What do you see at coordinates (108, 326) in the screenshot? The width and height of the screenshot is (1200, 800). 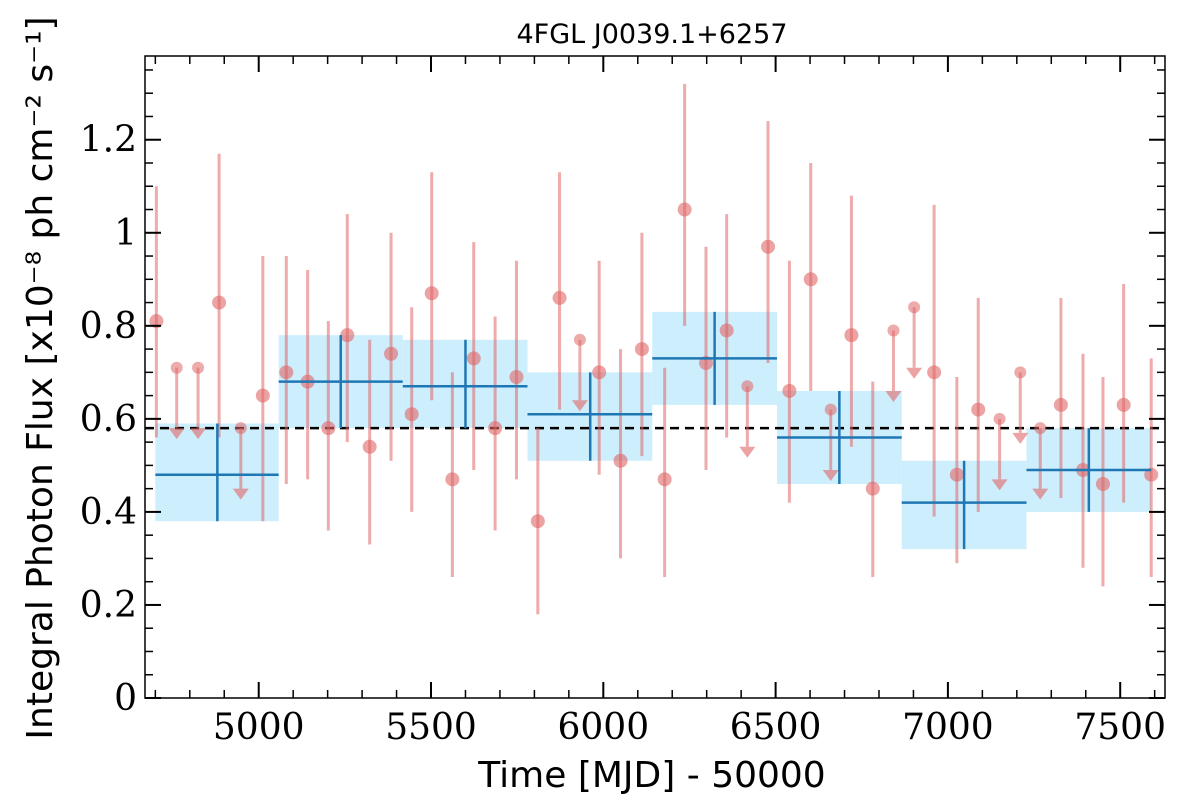 I see `y-tick-label: 0.8` at bounding box center [108, 326].